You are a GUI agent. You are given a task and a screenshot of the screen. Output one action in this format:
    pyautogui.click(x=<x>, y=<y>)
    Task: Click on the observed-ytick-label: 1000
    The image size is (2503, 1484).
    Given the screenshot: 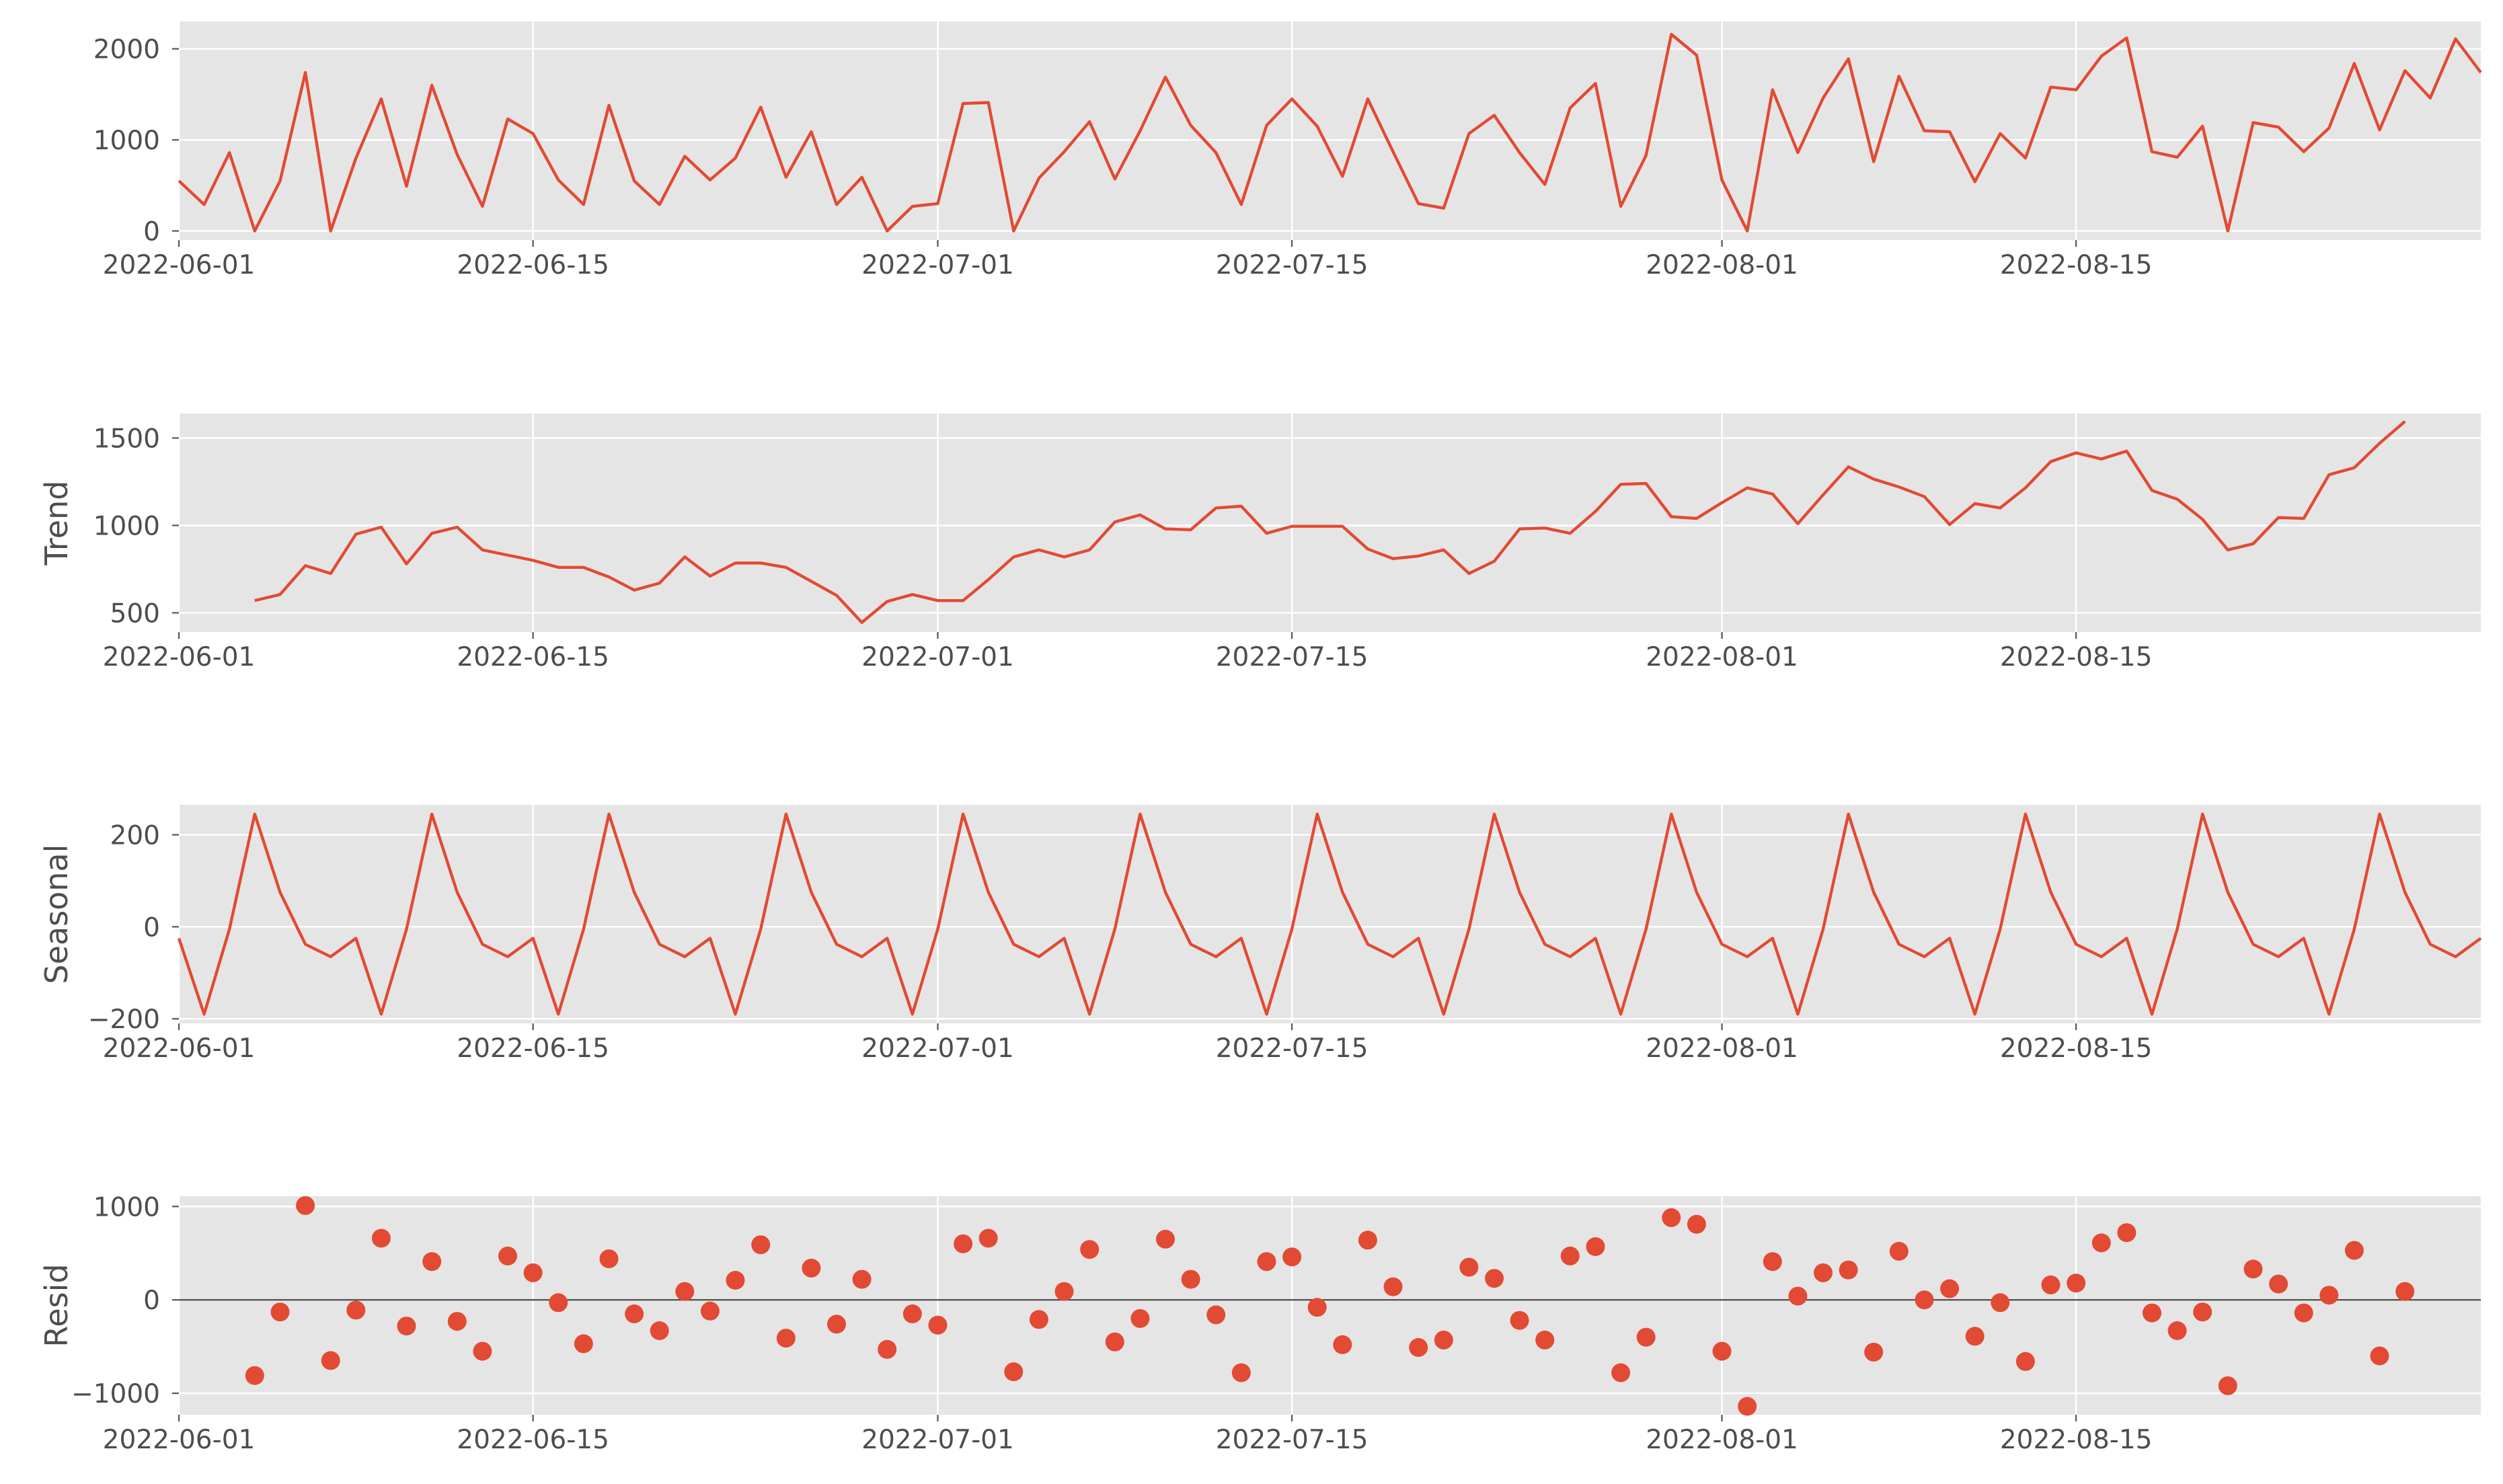 What is the action you would take?
    pyautogui.click(x=126, y=141)
    